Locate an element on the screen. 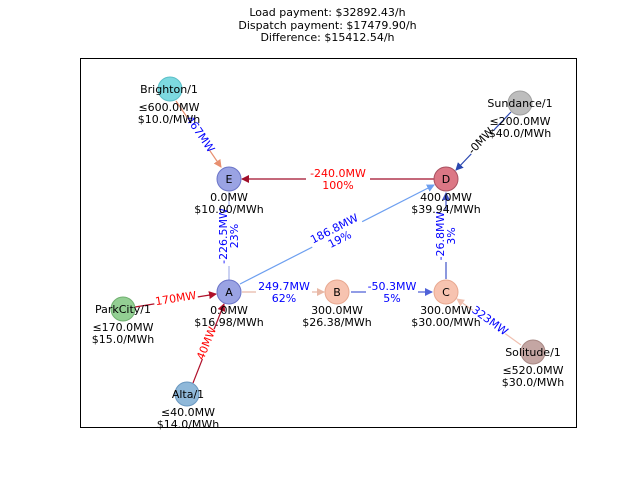  bus-c-mw: 300.0MW is located at coordinates (446, 310).